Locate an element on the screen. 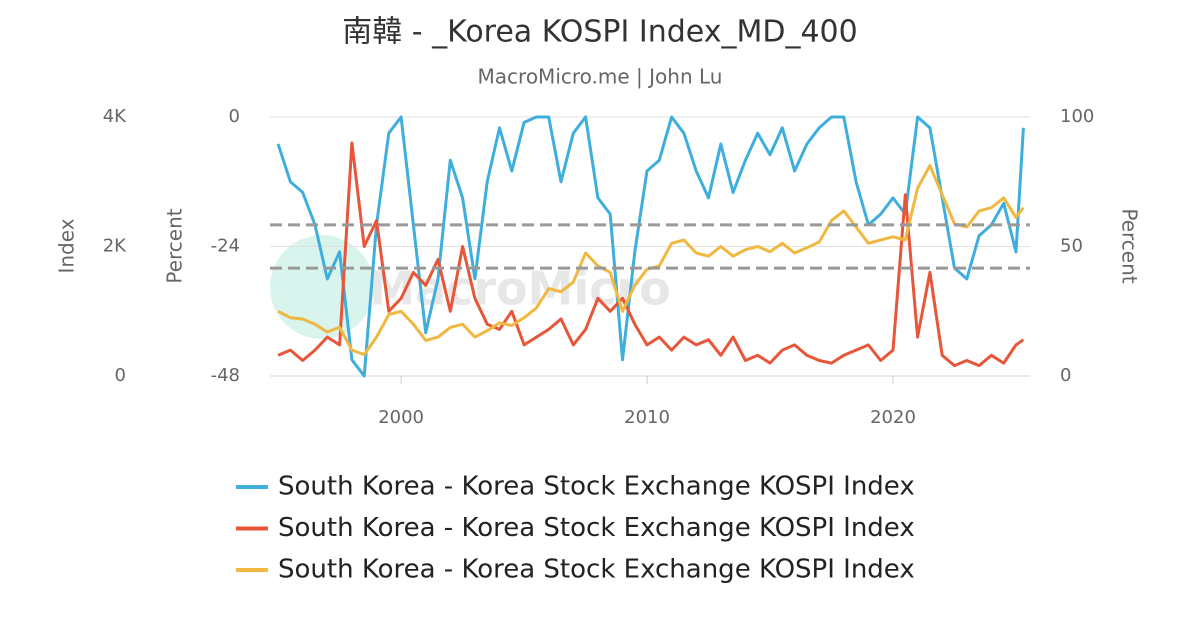 Image resolution: width=1200 pixels, height=630 pixels. y3-tick-label: -24 is located at coordinates (225, 246).